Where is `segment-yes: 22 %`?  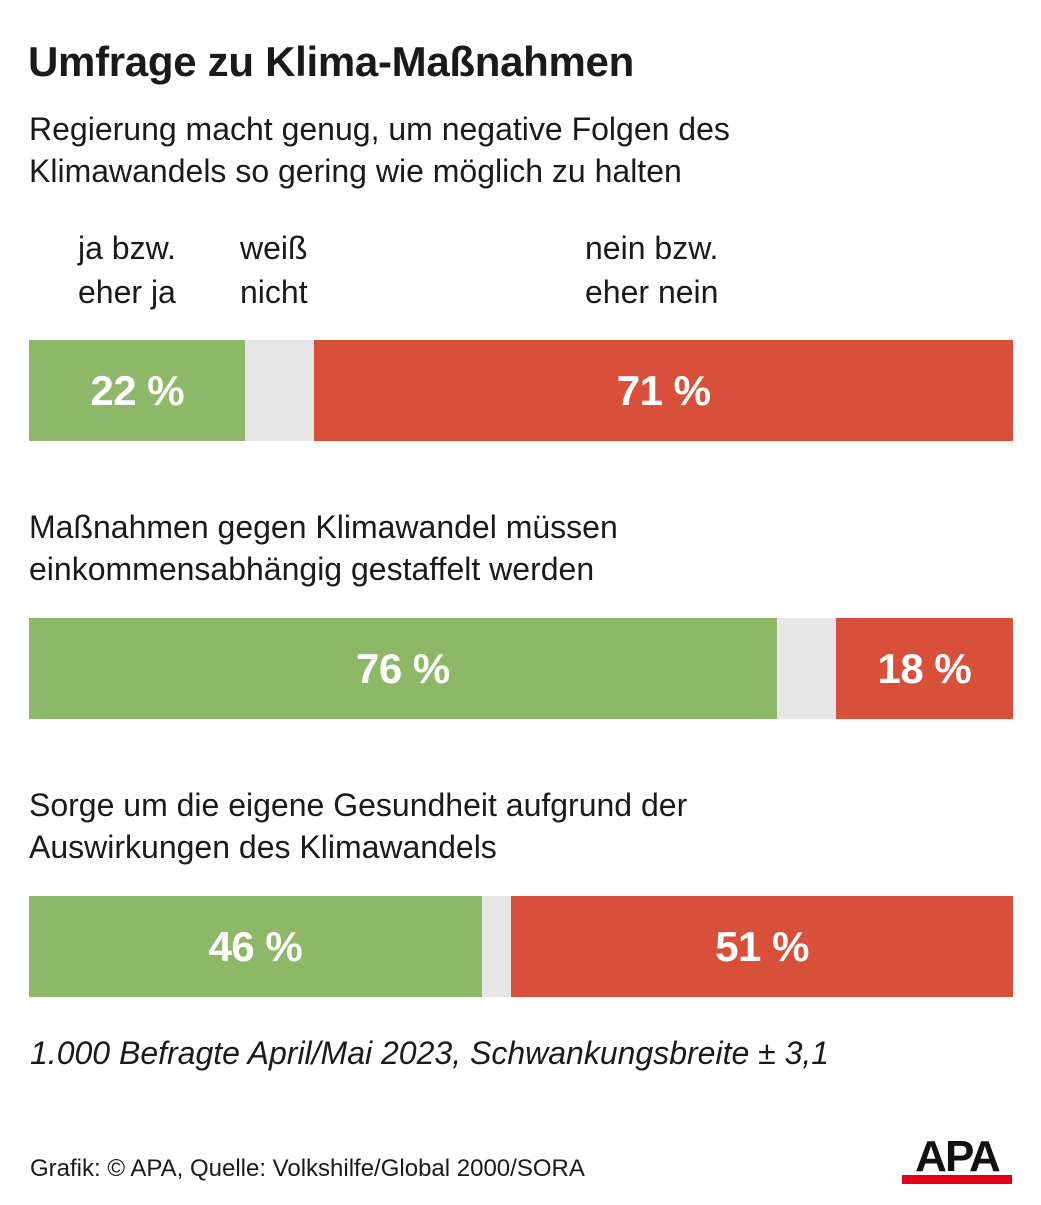
segment-yes: 22 % is located at coordinates (137, 390).